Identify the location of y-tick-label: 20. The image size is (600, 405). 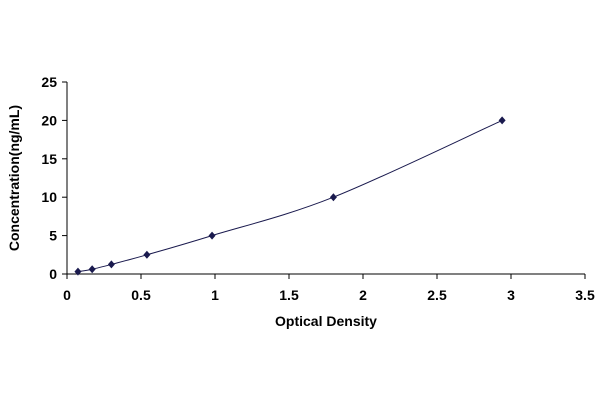
(49, 120).